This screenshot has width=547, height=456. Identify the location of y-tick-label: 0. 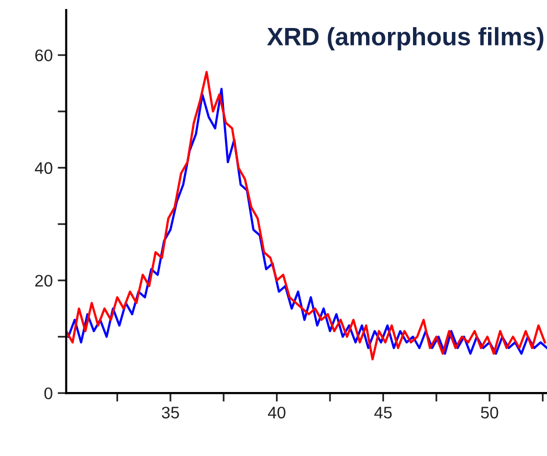
(48, 393).